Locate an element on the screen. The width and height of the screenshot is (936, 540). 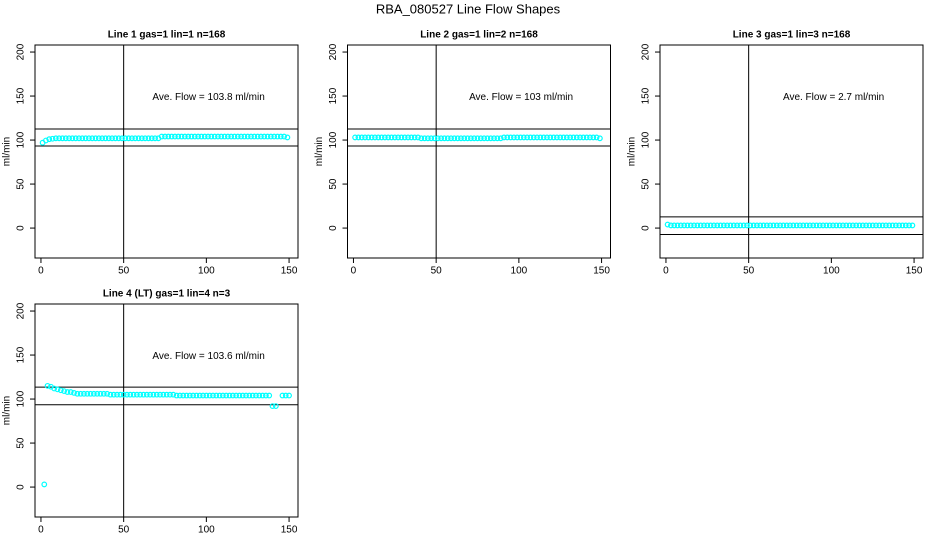
y-tick-label: 200 is located at coordinates (646, 51).